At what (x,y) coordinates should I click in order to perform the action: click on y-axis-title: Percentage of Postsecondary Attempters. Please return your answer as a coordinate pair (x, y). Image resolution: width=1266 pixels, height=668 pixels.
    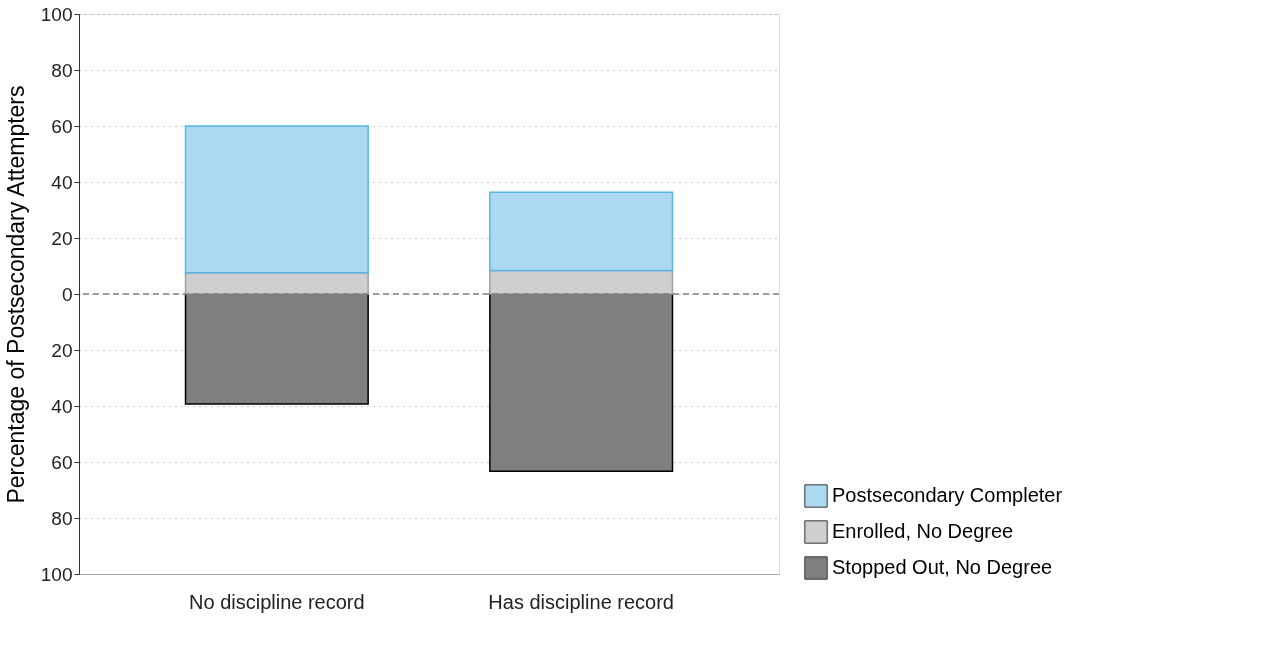
    Looking at the image, I should click on (15, 294).